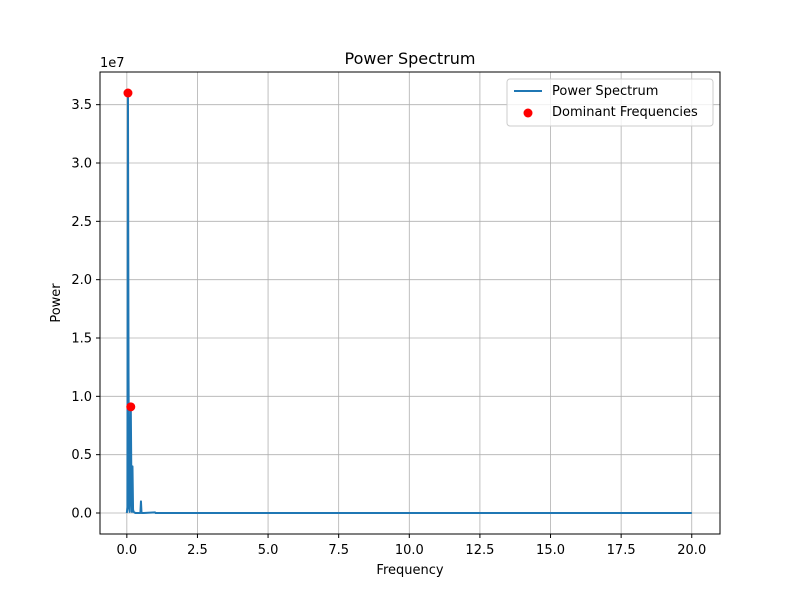 This screenshot has height=600, width=800. I want to click on y-tick-label: 1.0, so click(81, 397).